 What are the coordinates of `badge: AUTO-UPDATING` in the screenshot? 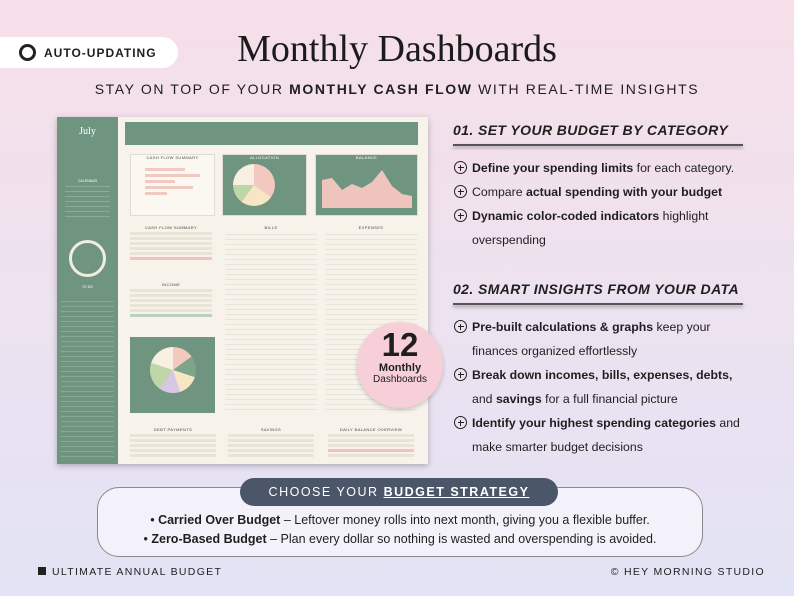 It's located at (89, 52).